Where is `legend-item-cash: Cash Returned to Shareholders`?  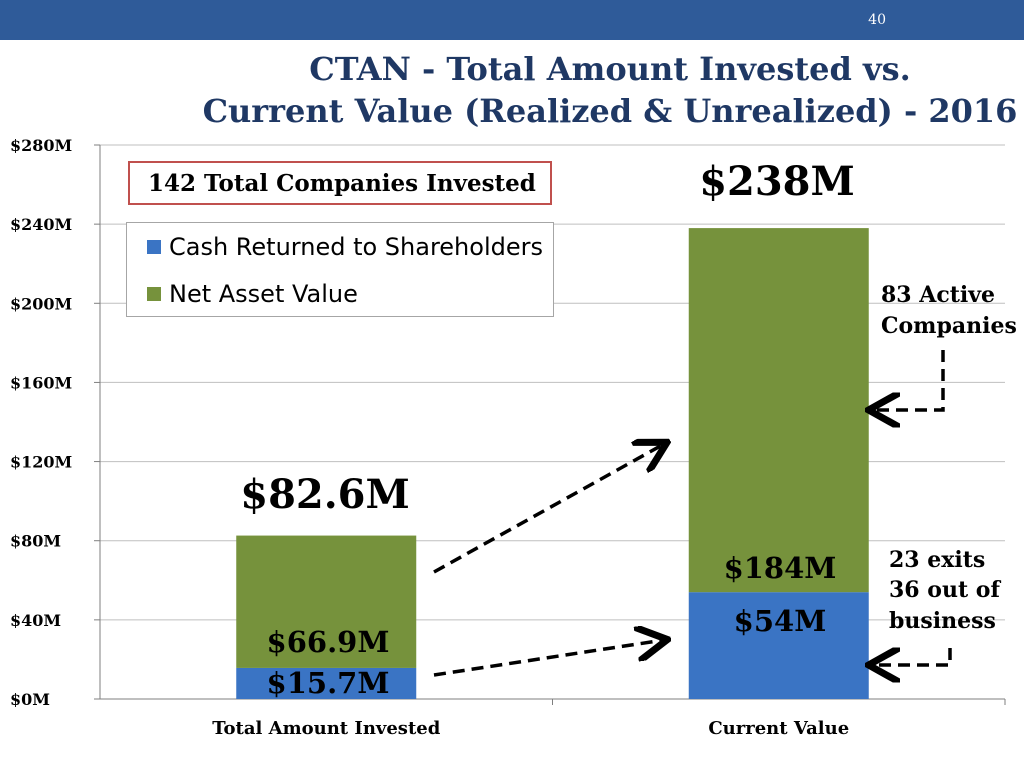
legend-item-cash: Cash Returned to Shareholders is located at coordinates (345, 247).